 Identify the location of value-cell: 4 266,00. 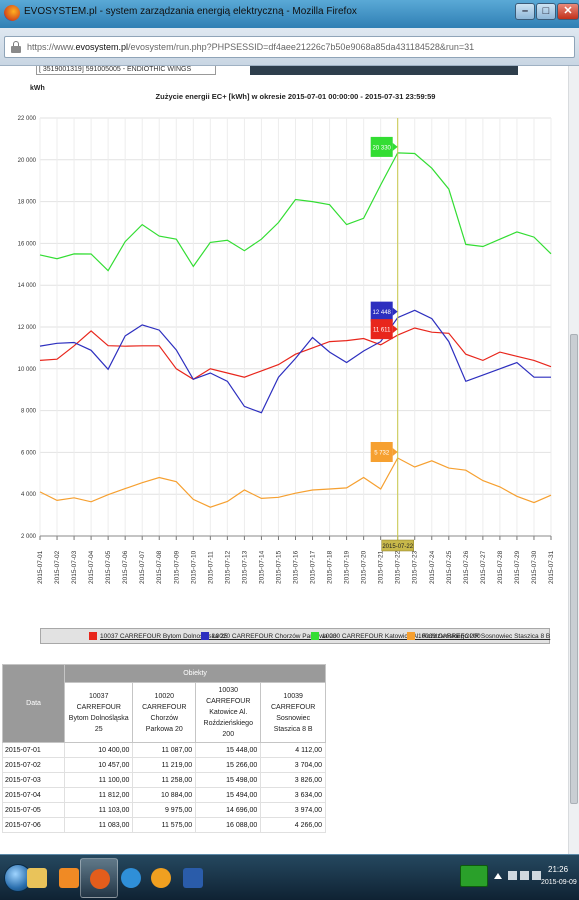
(293, 825).